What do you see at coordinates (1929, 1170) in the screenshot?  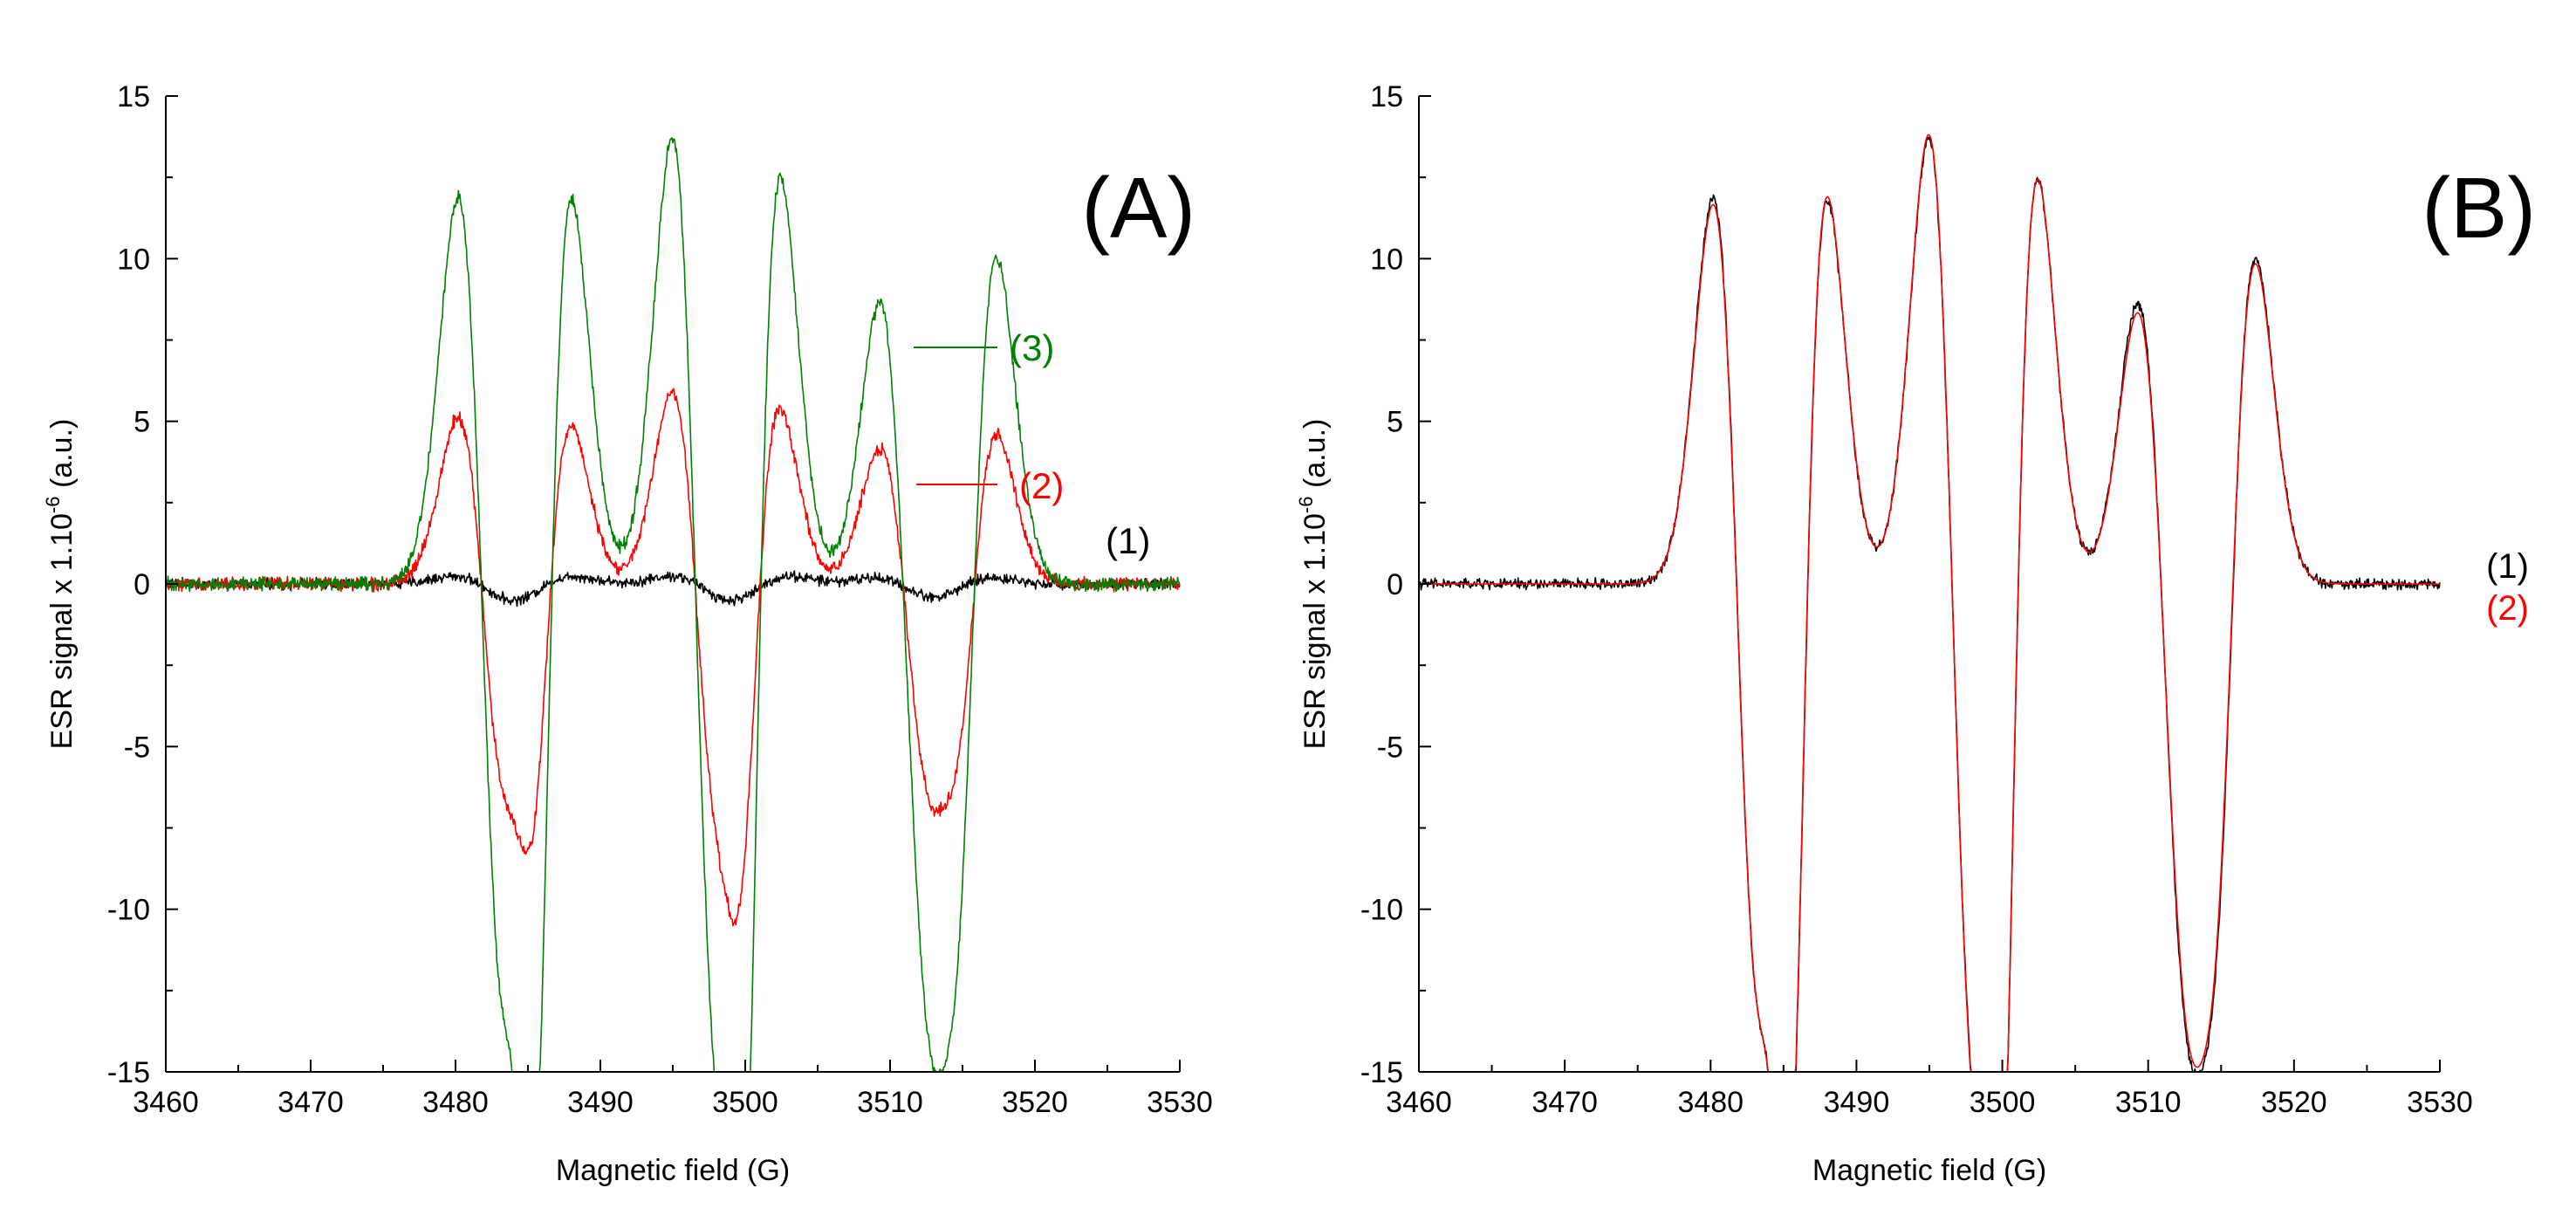 I see `panel-b-xlabel: Magnetic field (G)` at bounding box center [1929, 1170].